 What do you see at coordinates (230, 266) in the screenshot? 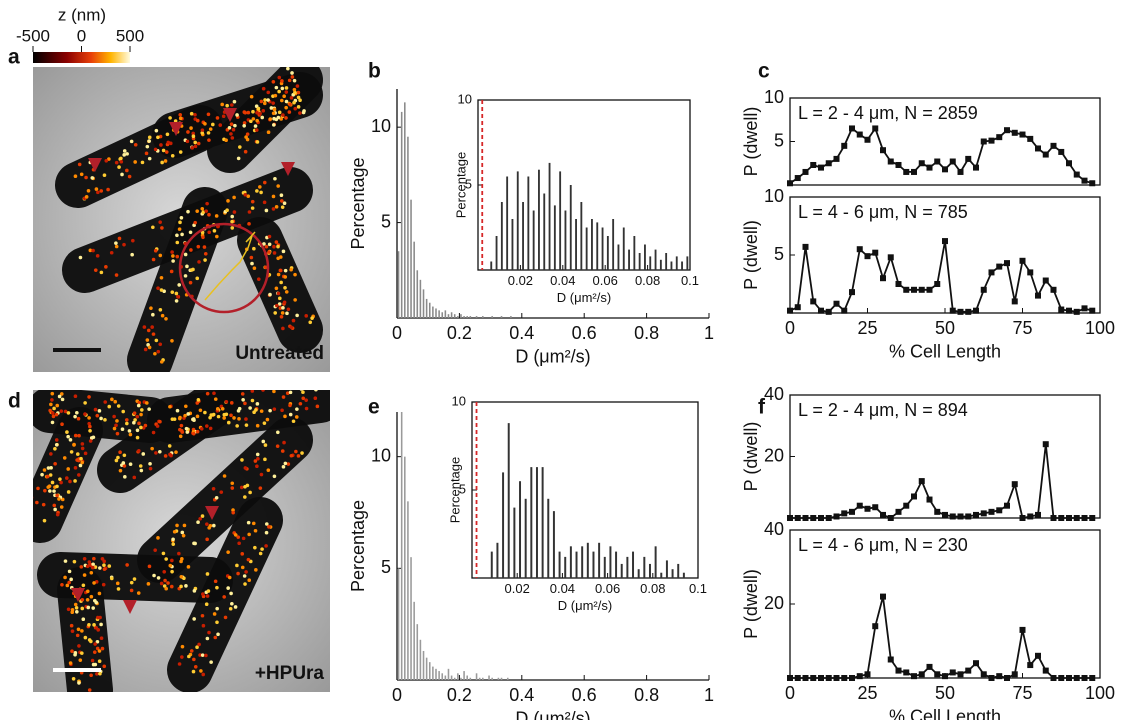
I see `trajectory` at bounding box center [230, 266].